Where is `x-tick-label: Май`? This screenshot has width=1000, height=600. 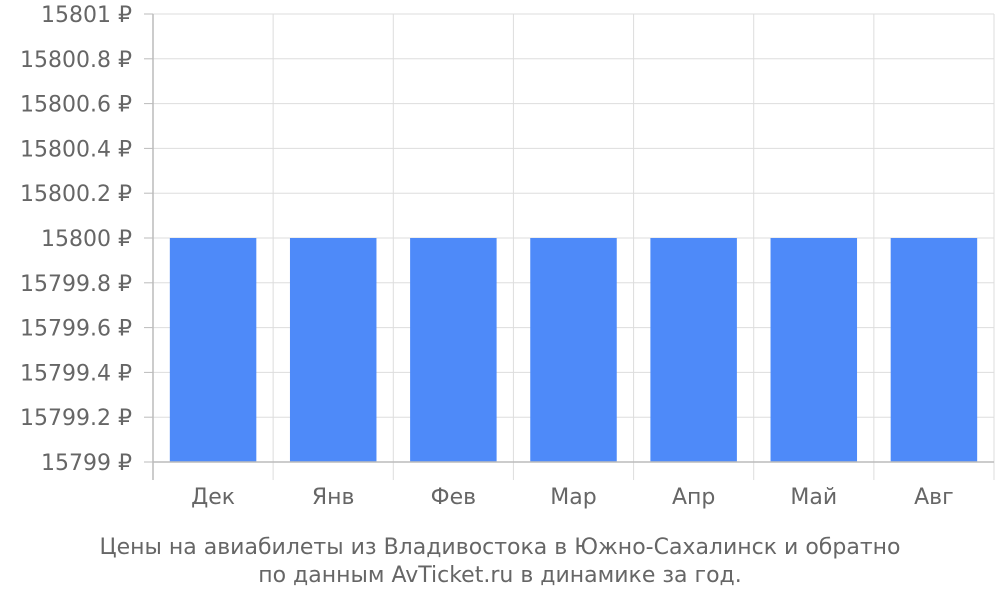
x-tick-label: Май is located at coordinates (813, 497).